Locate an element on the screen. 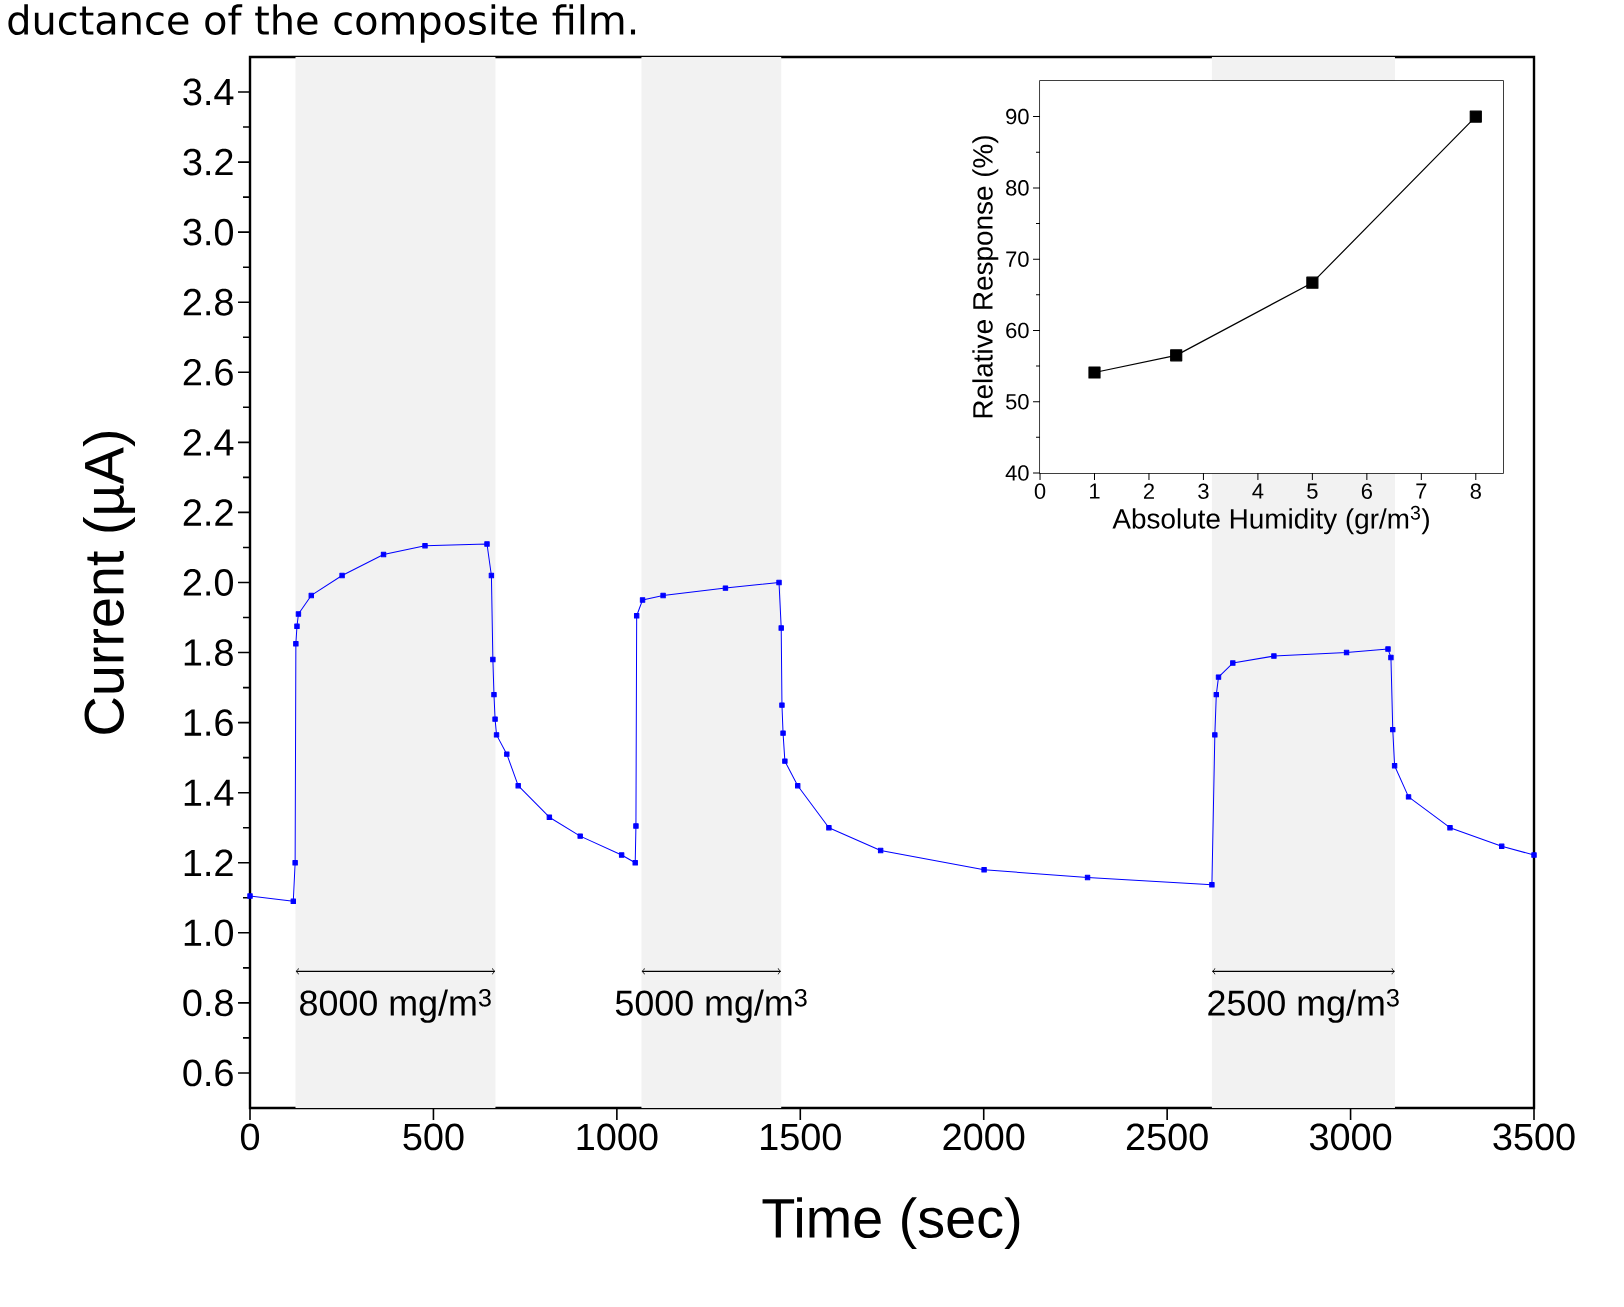  band-label: 5000 mg/m$^{3}$ is located at coordinates (711, 1005).